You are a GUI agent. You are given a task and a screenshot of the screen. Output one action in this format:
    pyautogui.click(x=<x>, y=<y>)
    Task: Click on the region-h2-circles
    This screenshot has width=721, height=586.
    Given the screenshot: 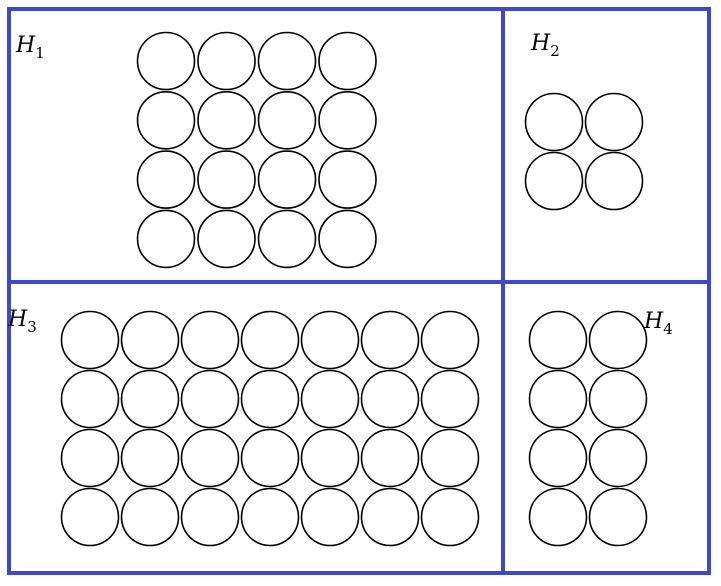 What is the action you would take?
    pyautogui.click(x=584, y=151)
    